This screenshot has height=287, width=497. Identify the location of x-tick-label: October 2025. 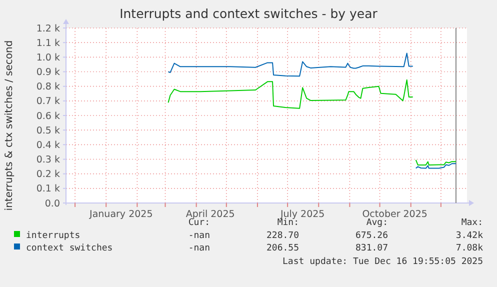
(395, 214).